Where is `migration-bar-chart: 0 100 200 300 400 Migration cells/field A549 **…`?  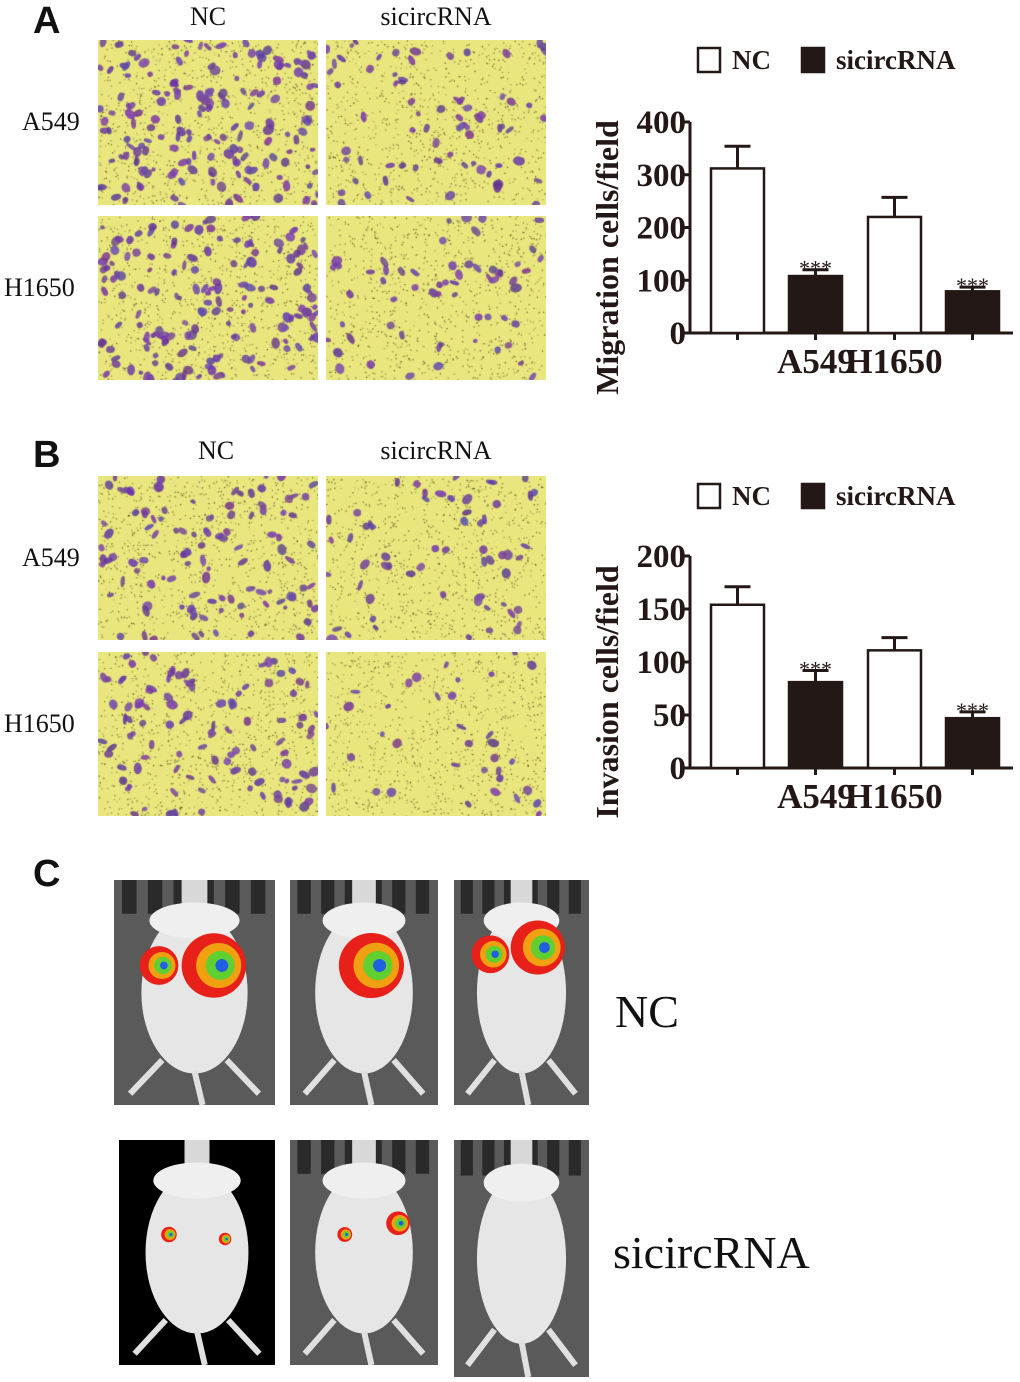 migration-bar-chart: 0 100 200 300 400 Migration cells/field A549 **… is located at coordinates (801, 220).